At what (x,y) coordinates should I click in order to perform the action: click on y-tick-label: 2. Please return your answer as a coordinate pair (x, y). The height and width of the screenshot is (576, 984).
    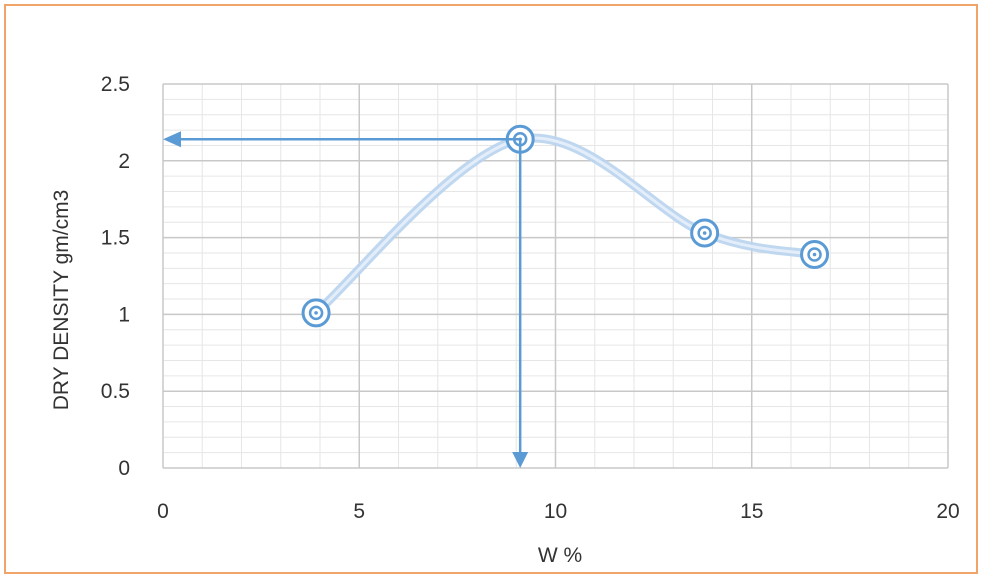
    Looking at the image, I should click on (124, 161).